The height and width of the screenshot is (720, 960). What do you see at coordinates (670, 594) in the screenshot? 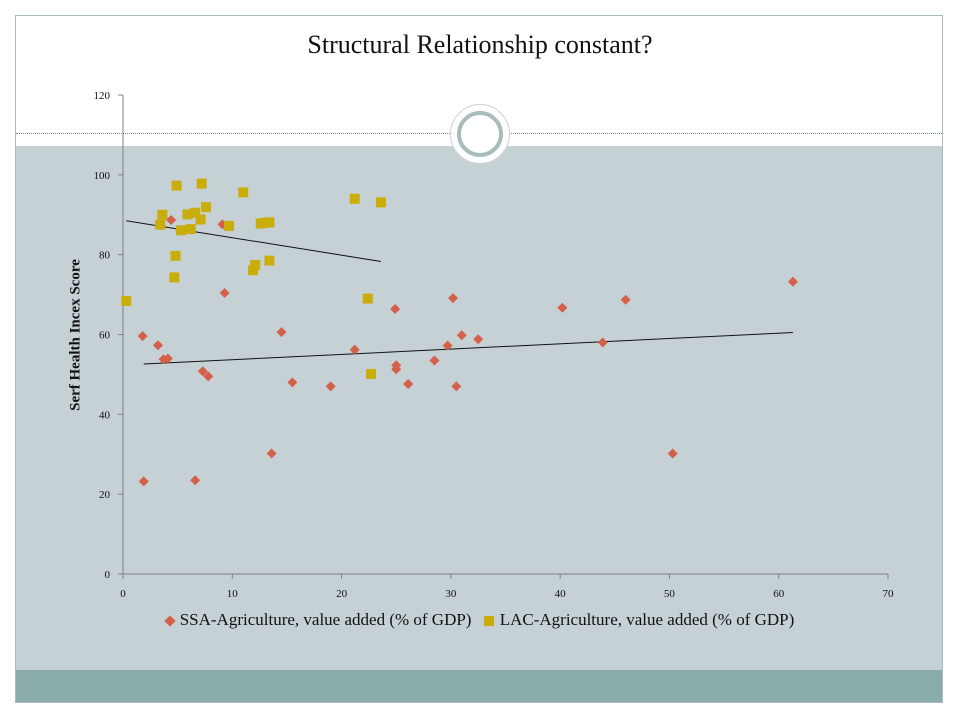
I see `x-tick-label: 50` at bounding box center [670, 594].